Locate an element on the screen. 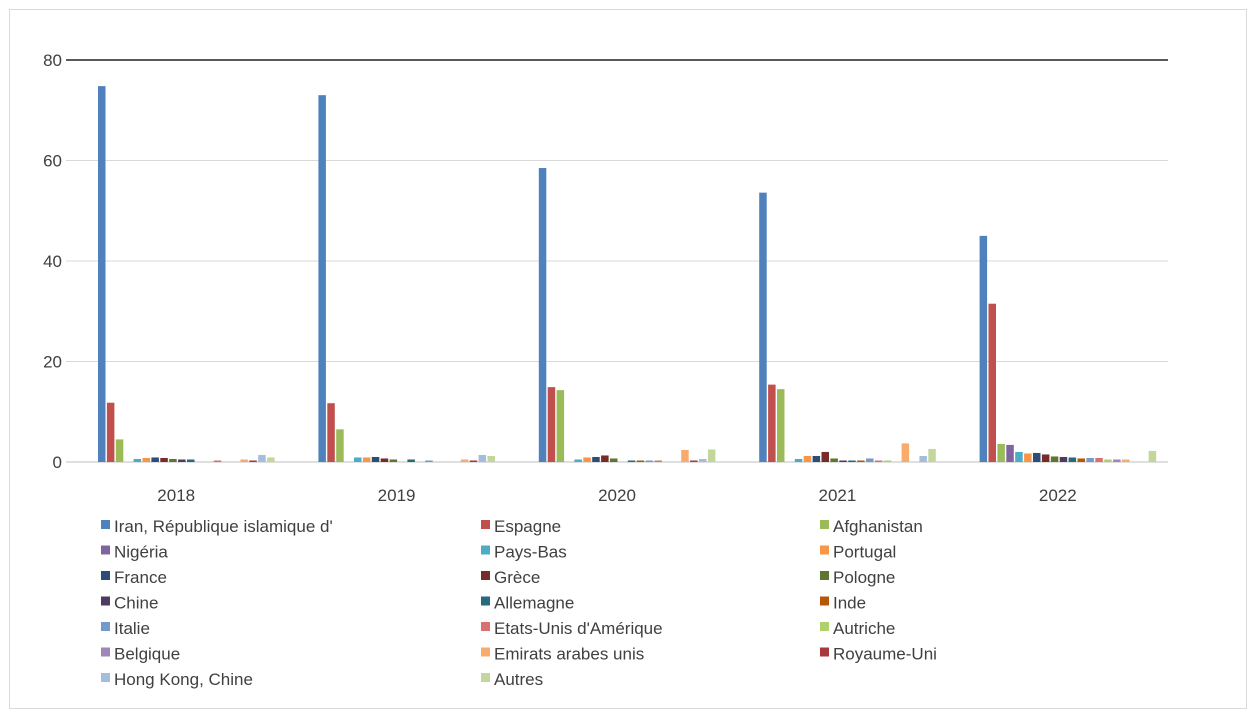  legend-label: Pays-Bas is located at coordinates (530, 552).